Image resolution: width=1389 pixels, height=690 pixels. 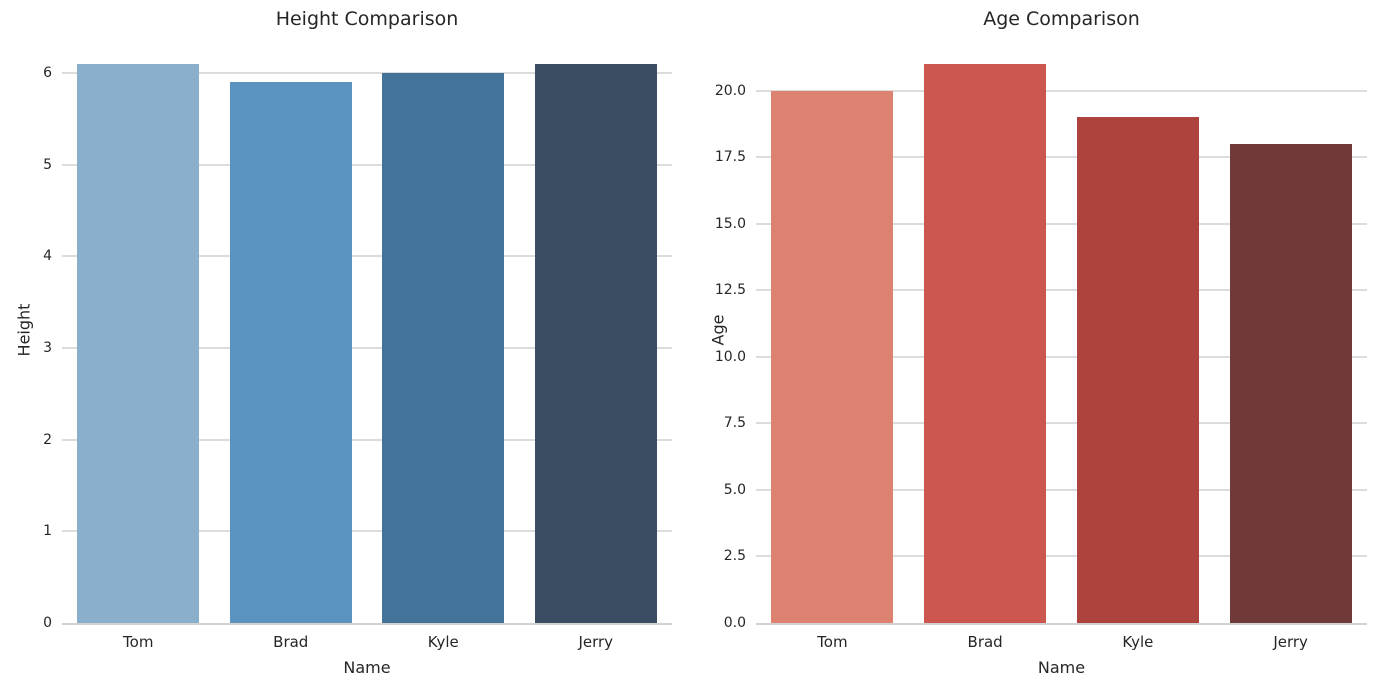 I want to click on y-tick-label: 5.0, so click(x=734, y=489).